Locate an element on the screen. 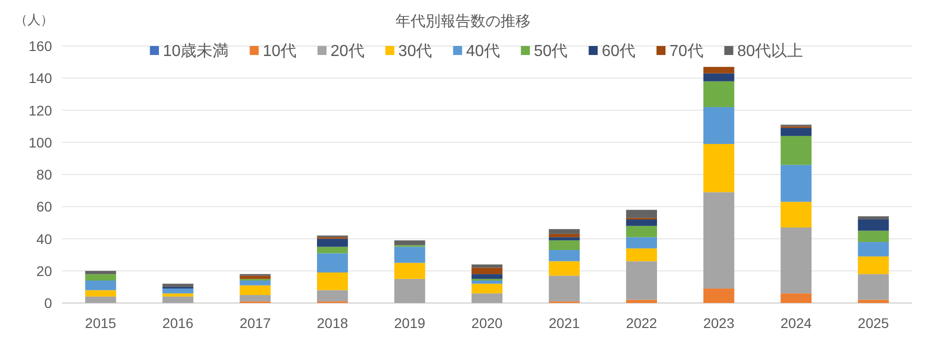  y-tick-label: 60 is located at coordinates (44, 206).